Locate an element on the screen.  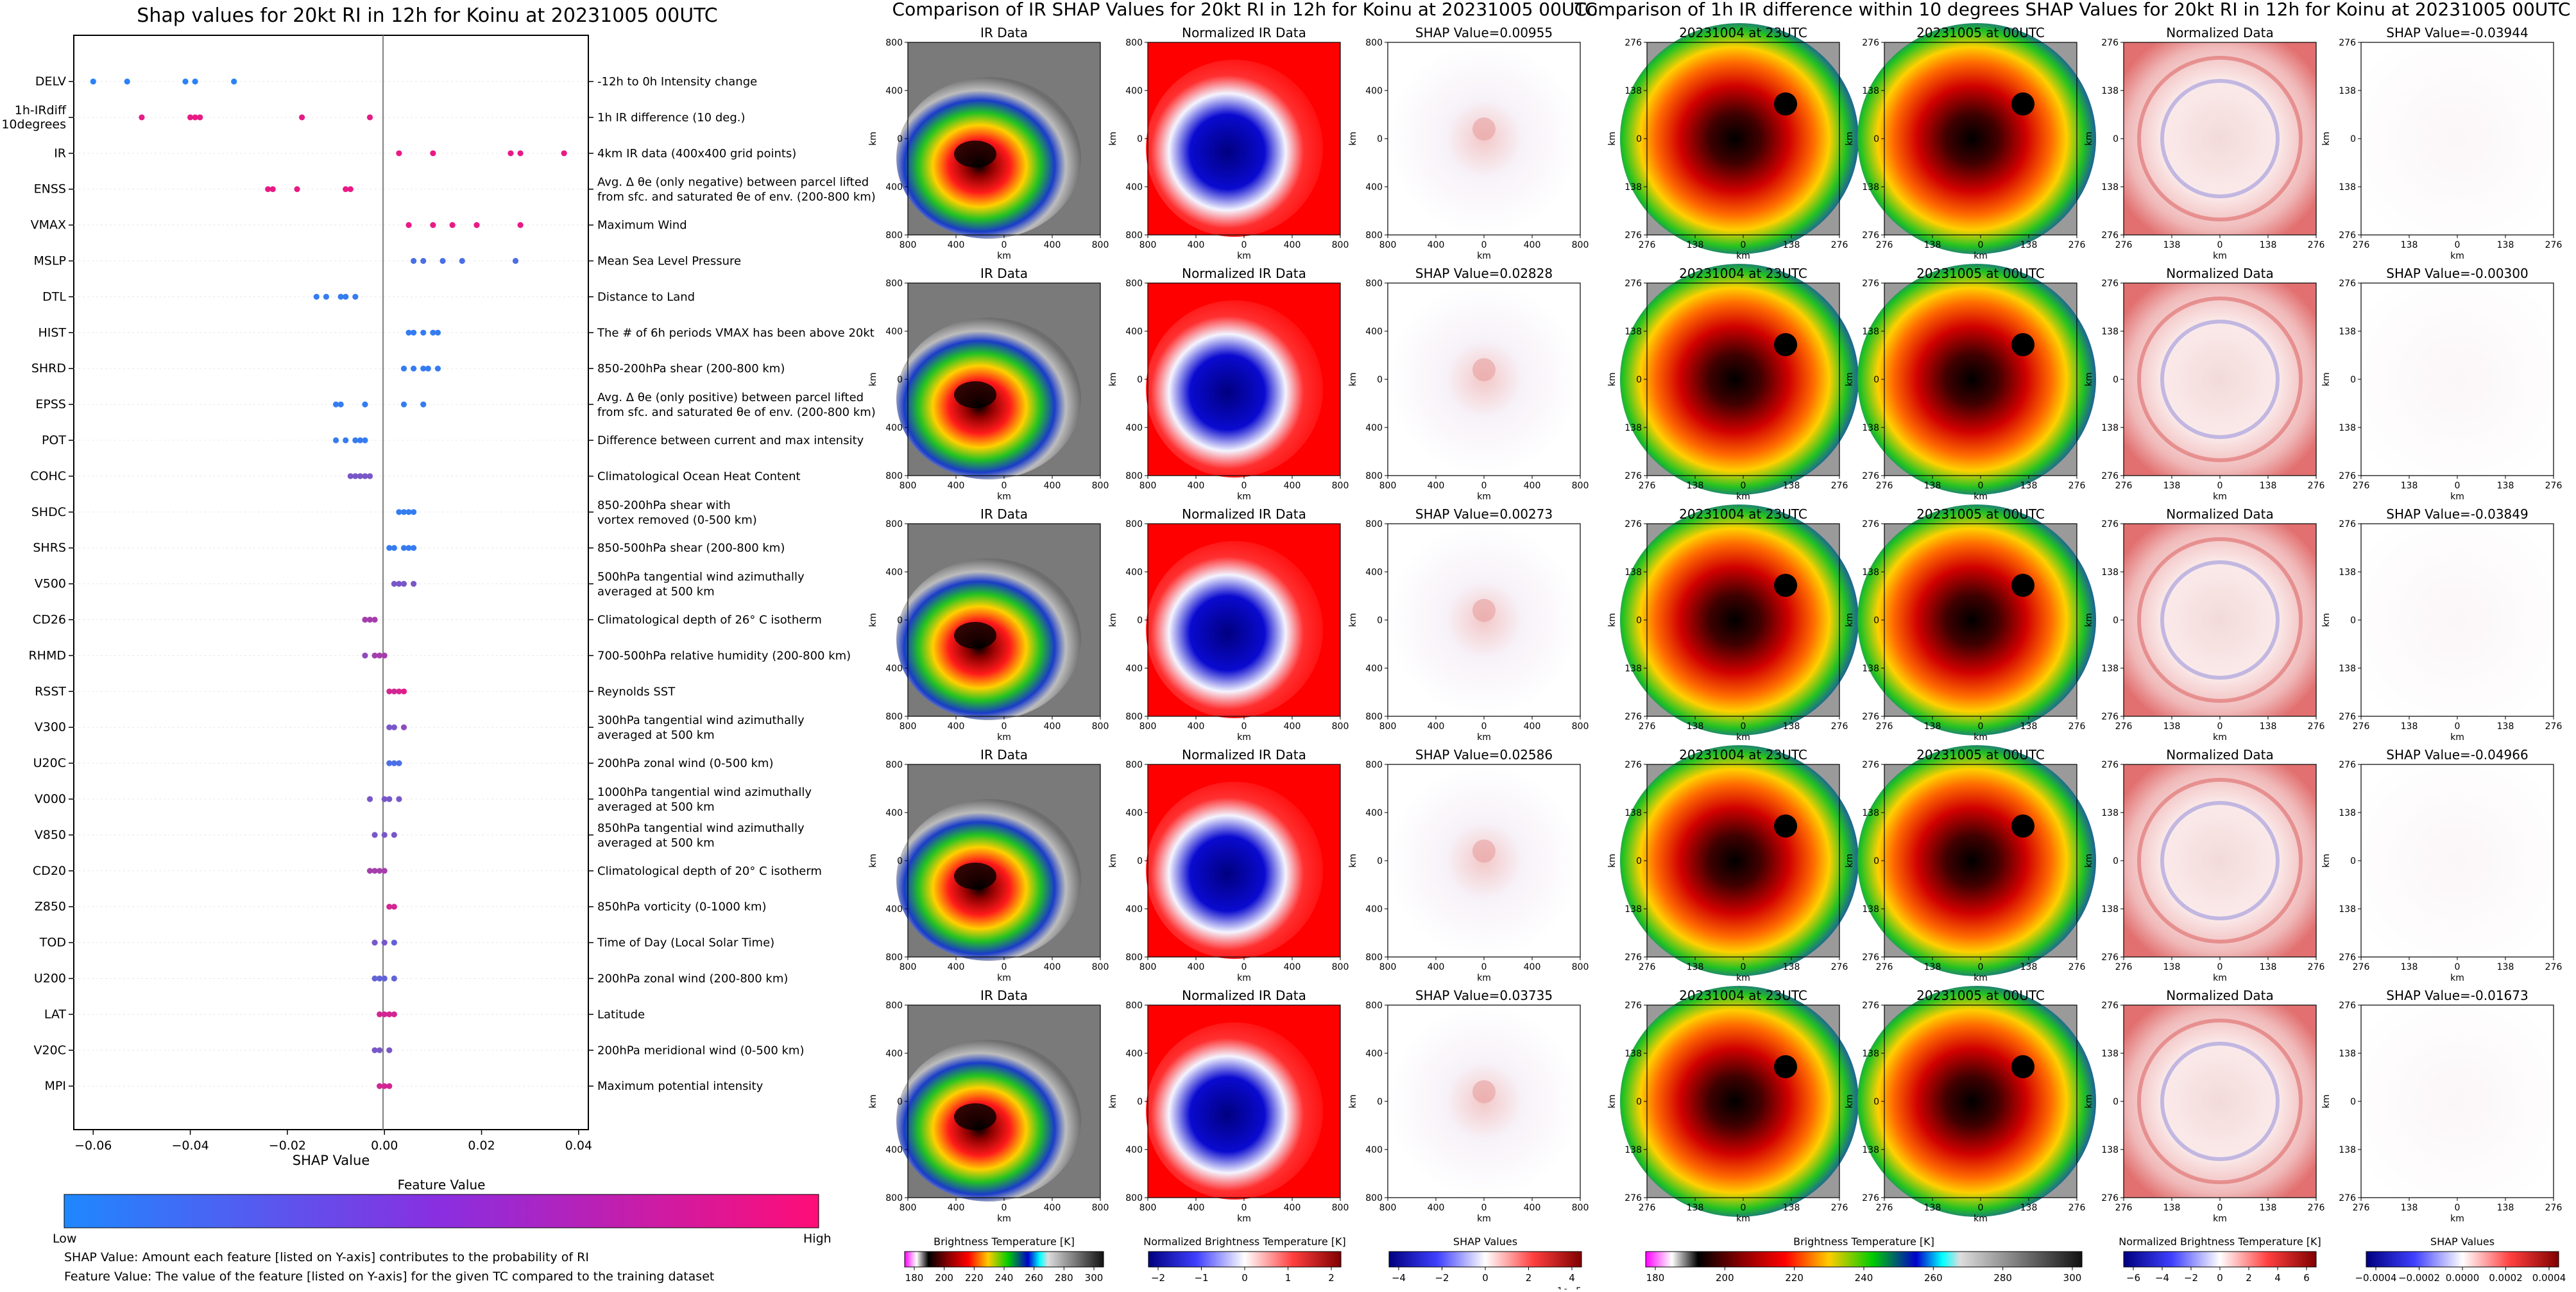
feature-description-label: 1h IR difference (10 deg.) is located at coordinates (672, 118).